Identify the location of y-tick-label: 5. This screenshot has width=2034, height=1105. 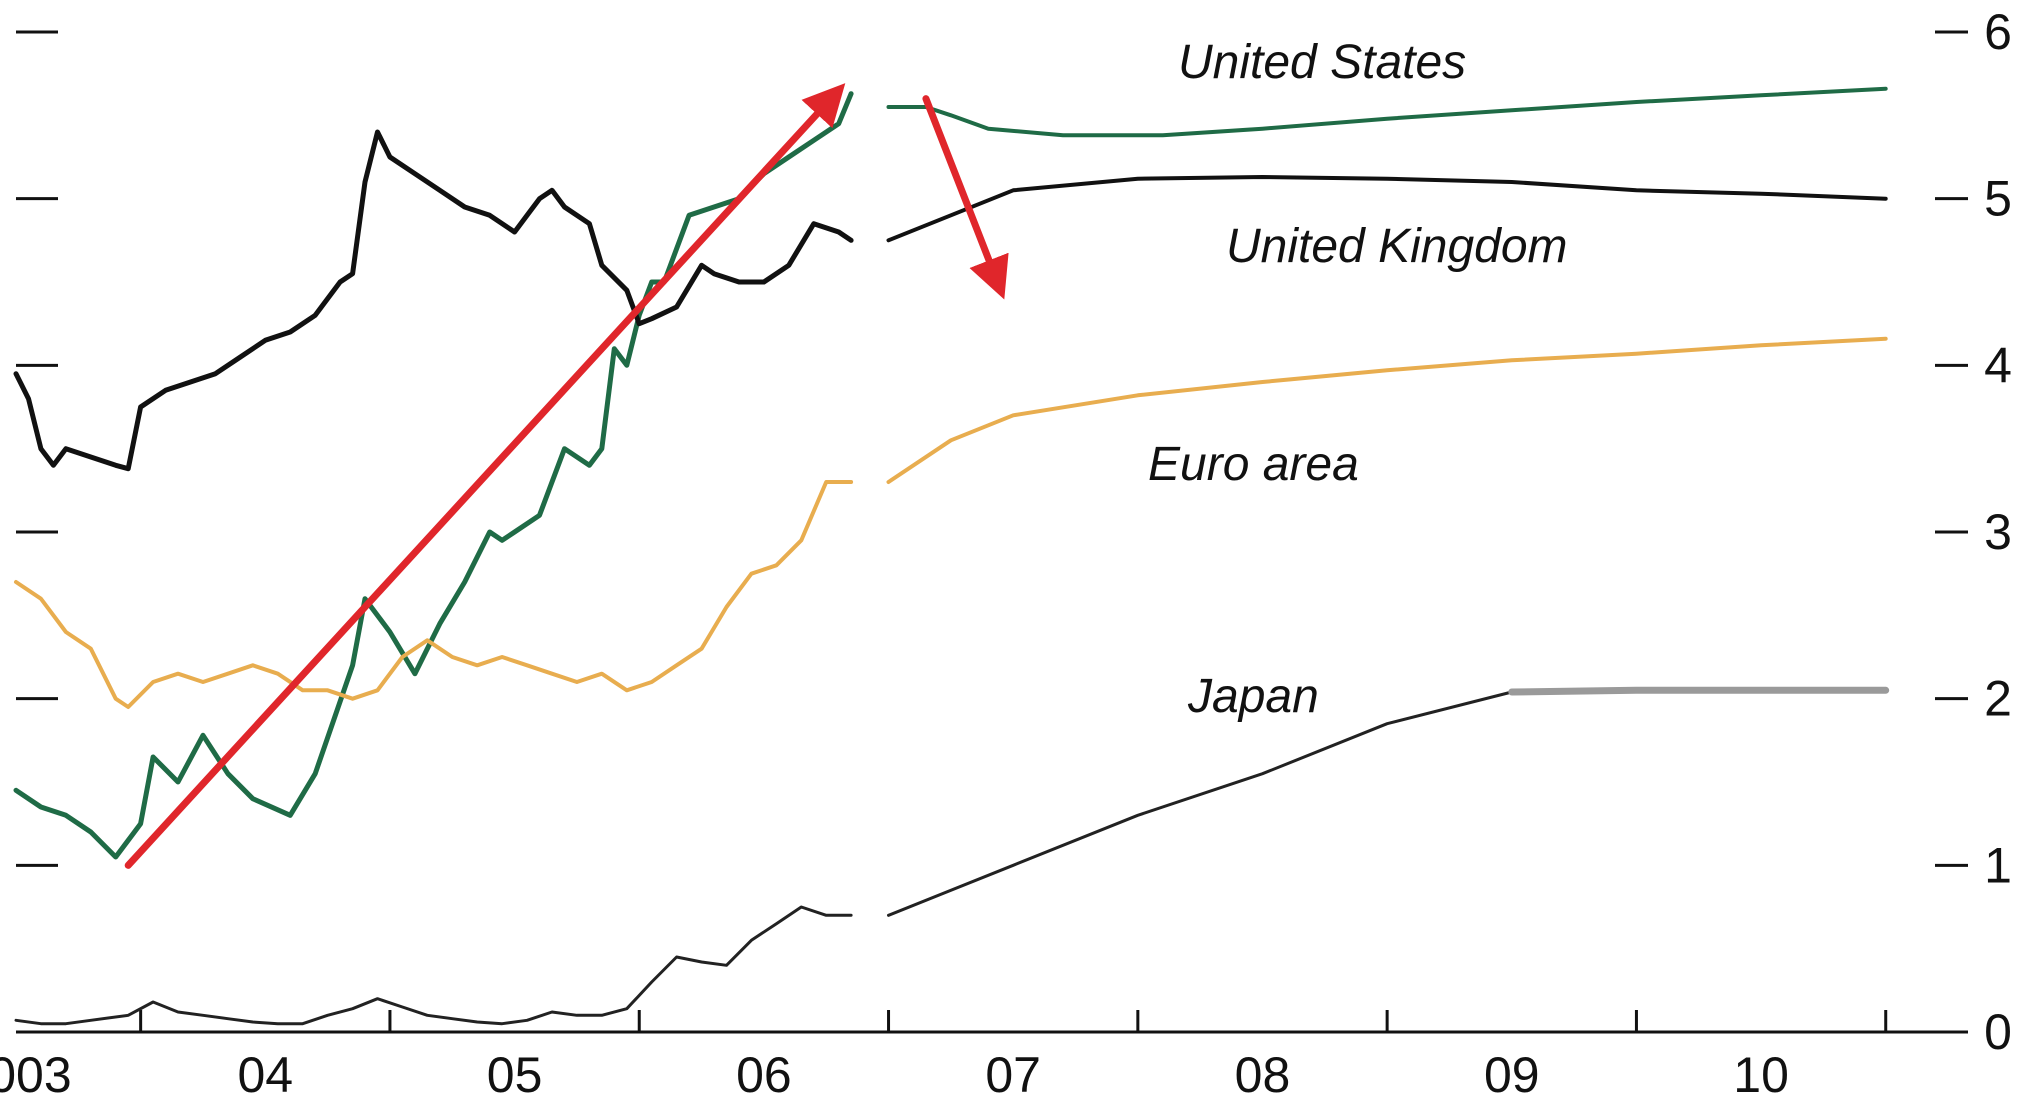
(1998, 199).